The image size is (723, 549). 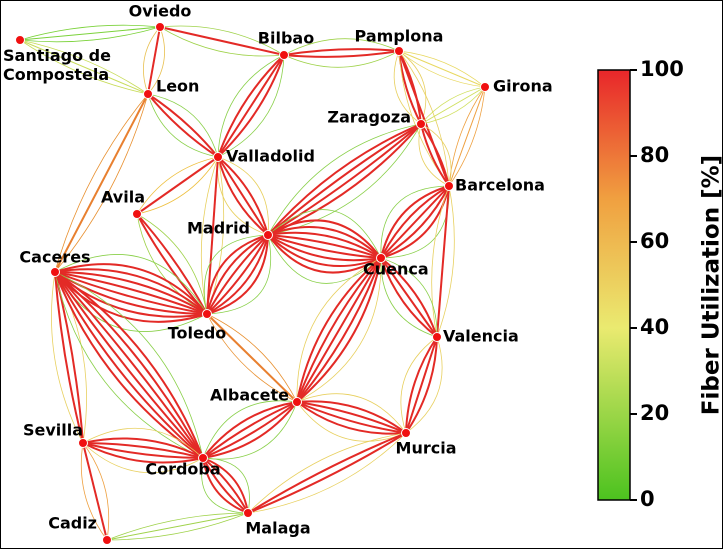 What do you see at coordinates (197, 333) in the screenshot?
I see `node-label: Toledo` at bounding box center [197, 333].